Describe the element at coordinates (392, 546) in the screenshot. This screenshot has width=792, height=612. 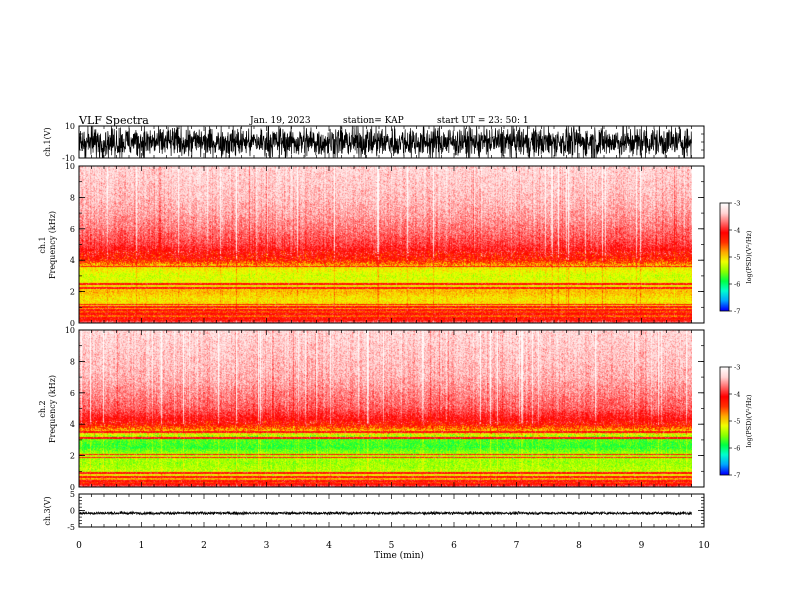
I see `x-tick-label: 5` at that location.